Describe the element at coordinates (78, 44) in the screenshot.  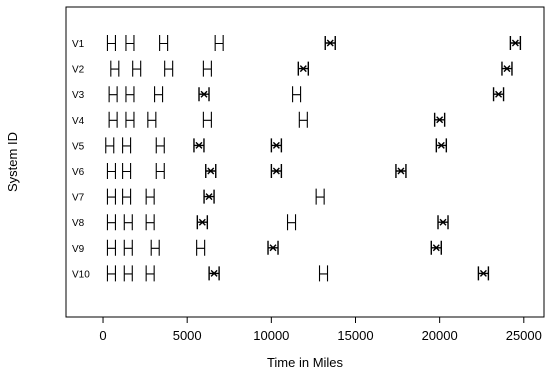
I see `system-id-label: V1` at that location.